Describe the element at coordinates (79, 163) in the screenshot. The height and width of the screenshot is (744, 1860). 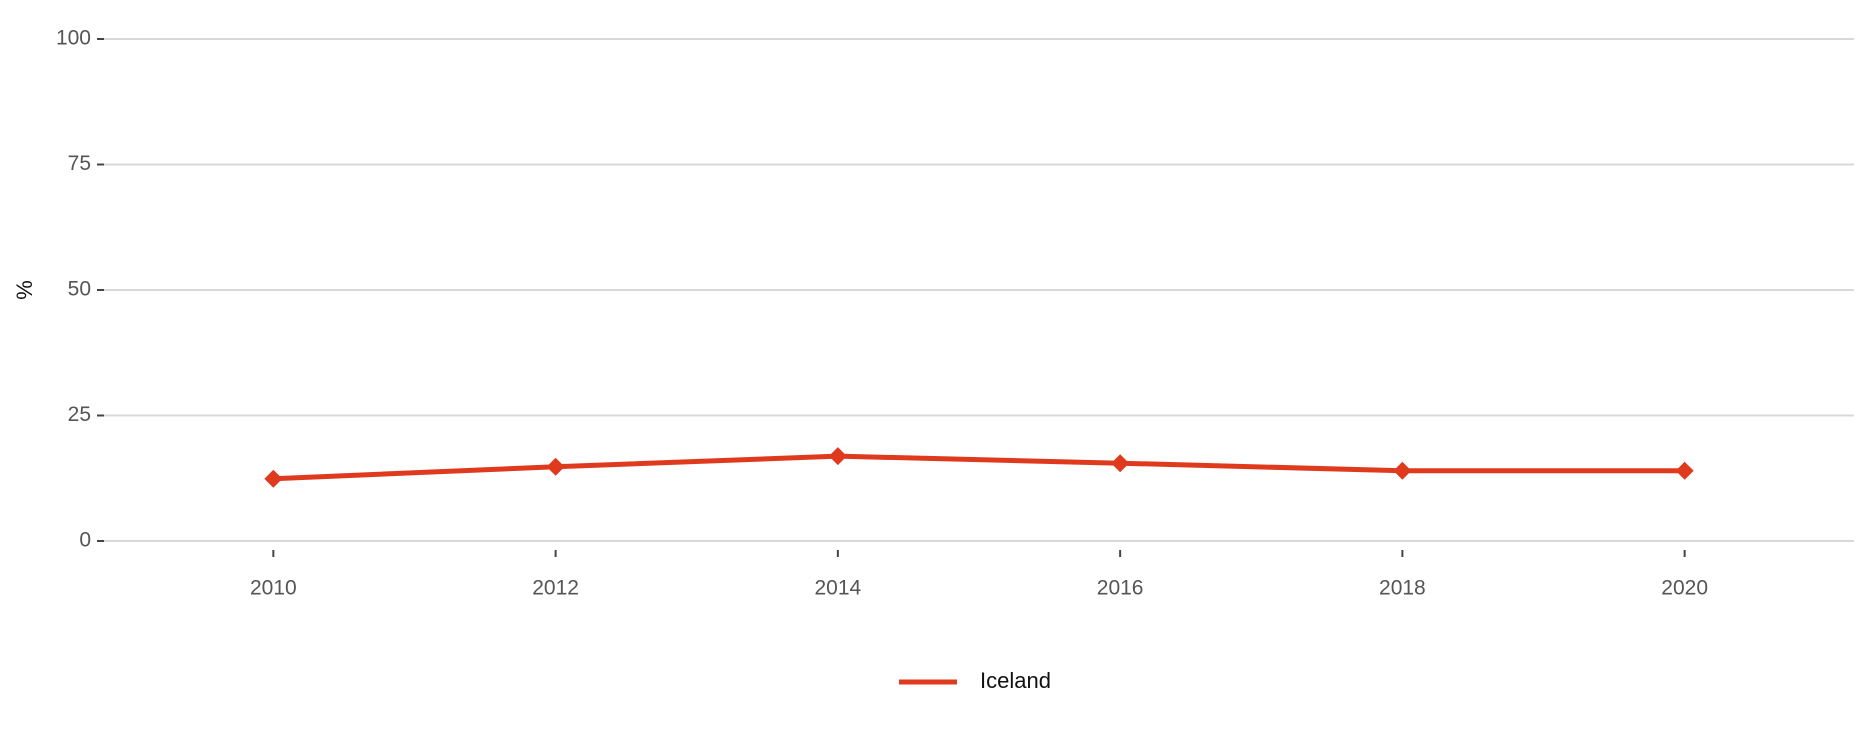
I see `y-tick-label: 75` at that location.